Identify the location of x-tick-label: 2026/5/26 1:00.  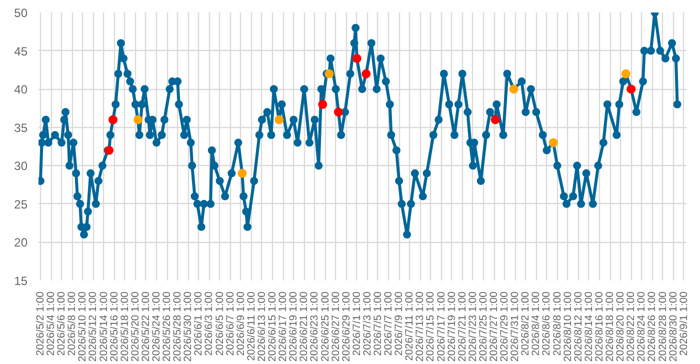
(167, 326).